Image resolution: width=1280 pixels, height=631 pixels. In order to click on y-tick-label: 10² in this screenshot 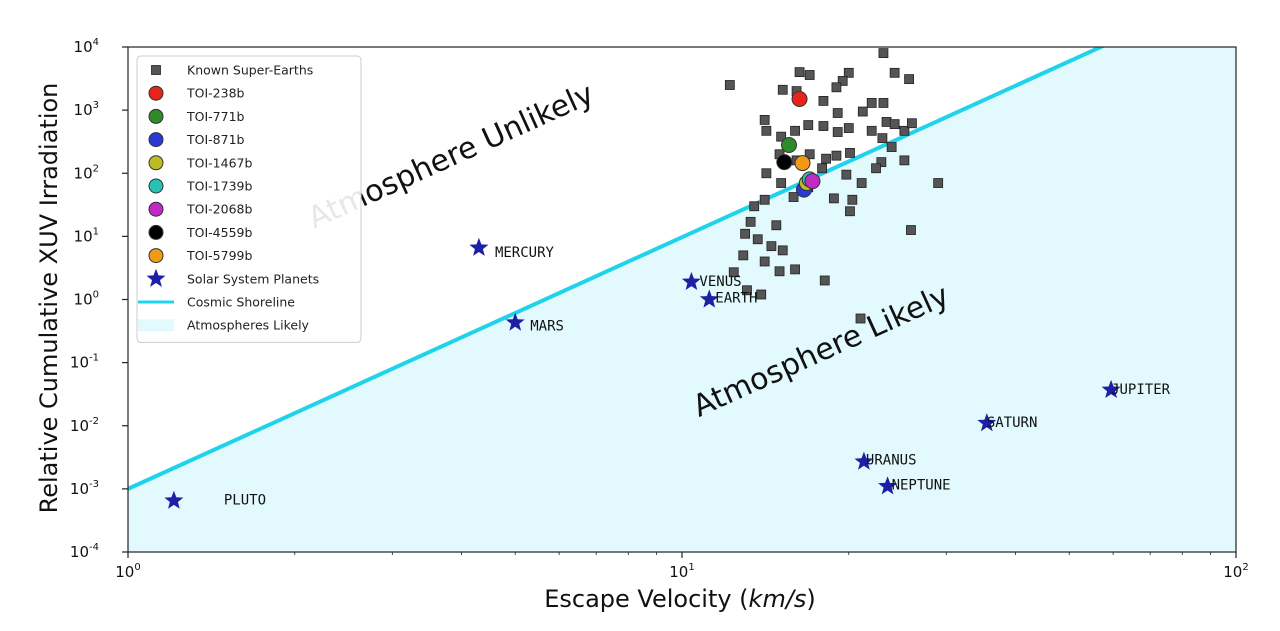, I will do `click(86, 172)`.